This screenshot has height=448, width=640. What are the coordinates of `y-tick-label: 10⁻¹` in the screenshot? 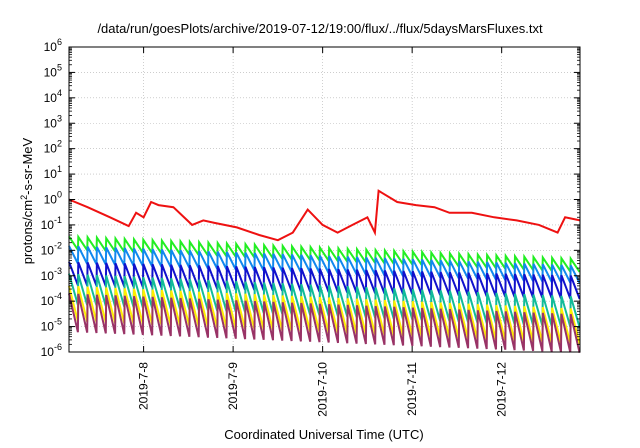 It's located at (51, 223).